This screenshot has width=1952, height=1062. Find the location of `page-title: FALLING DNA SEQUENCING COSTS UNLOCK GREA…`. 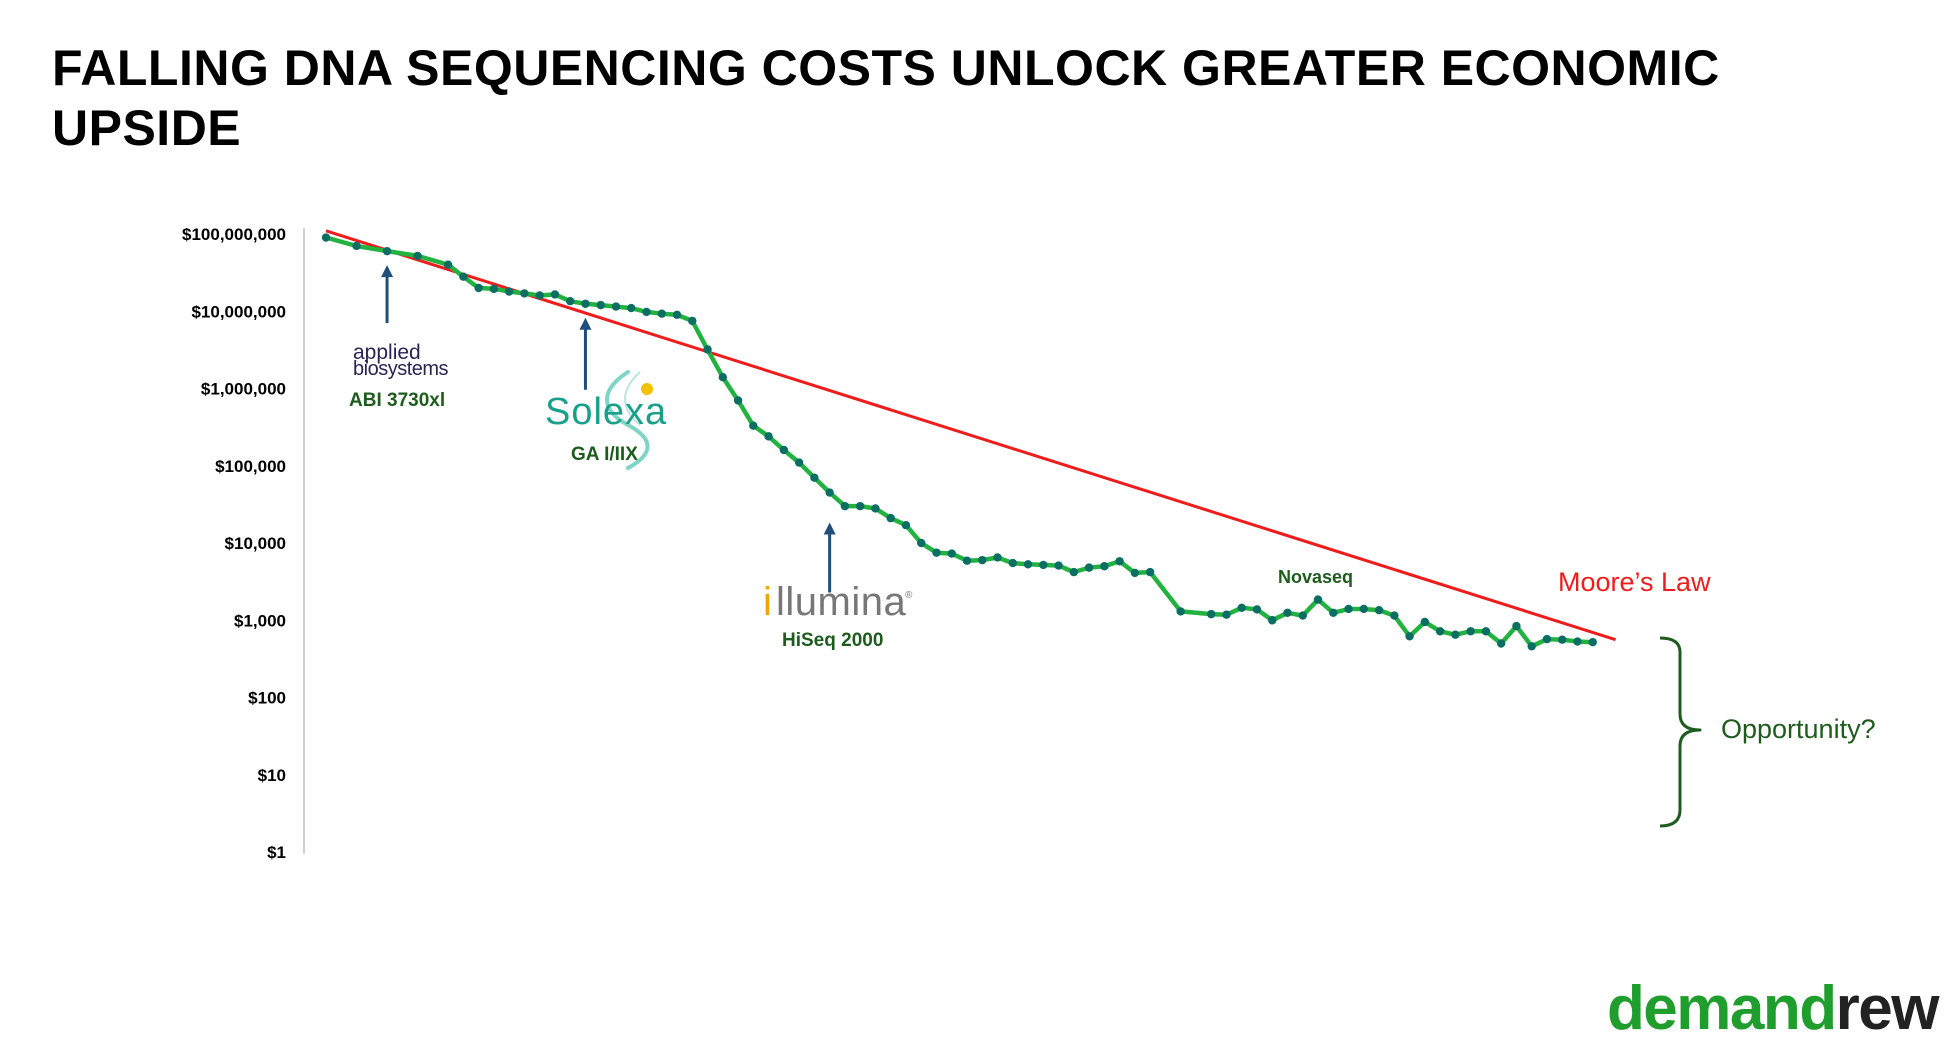

page-title: FALLING DNA SEQUENCING COSTS UNLOCK GREA… is located at coordinates (886, 98).